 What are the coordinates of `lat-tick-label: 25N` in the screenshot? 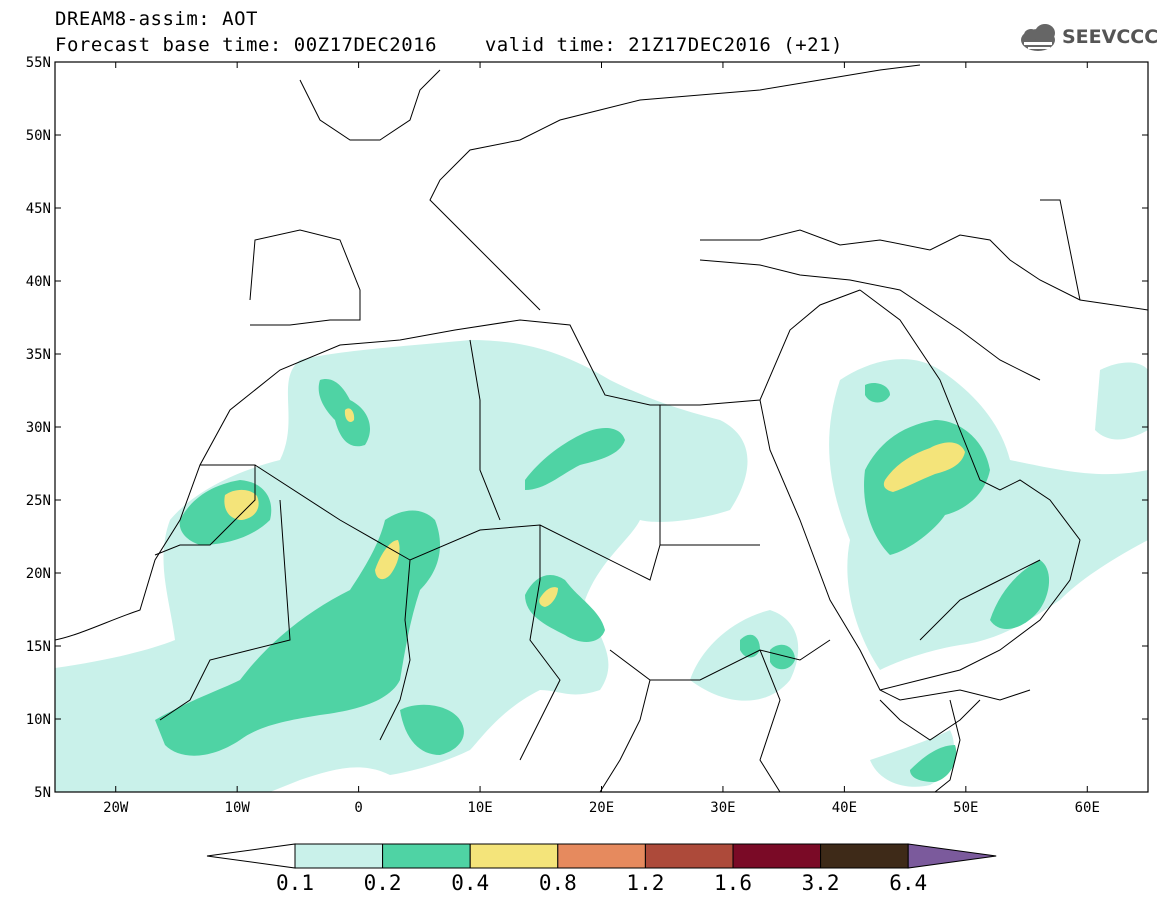 It's located at (38, 501).